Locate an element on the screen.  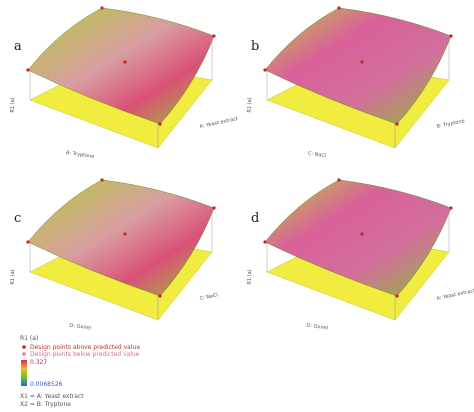
legend-below: Design points below predicted value is located at coordinates (85, 354).